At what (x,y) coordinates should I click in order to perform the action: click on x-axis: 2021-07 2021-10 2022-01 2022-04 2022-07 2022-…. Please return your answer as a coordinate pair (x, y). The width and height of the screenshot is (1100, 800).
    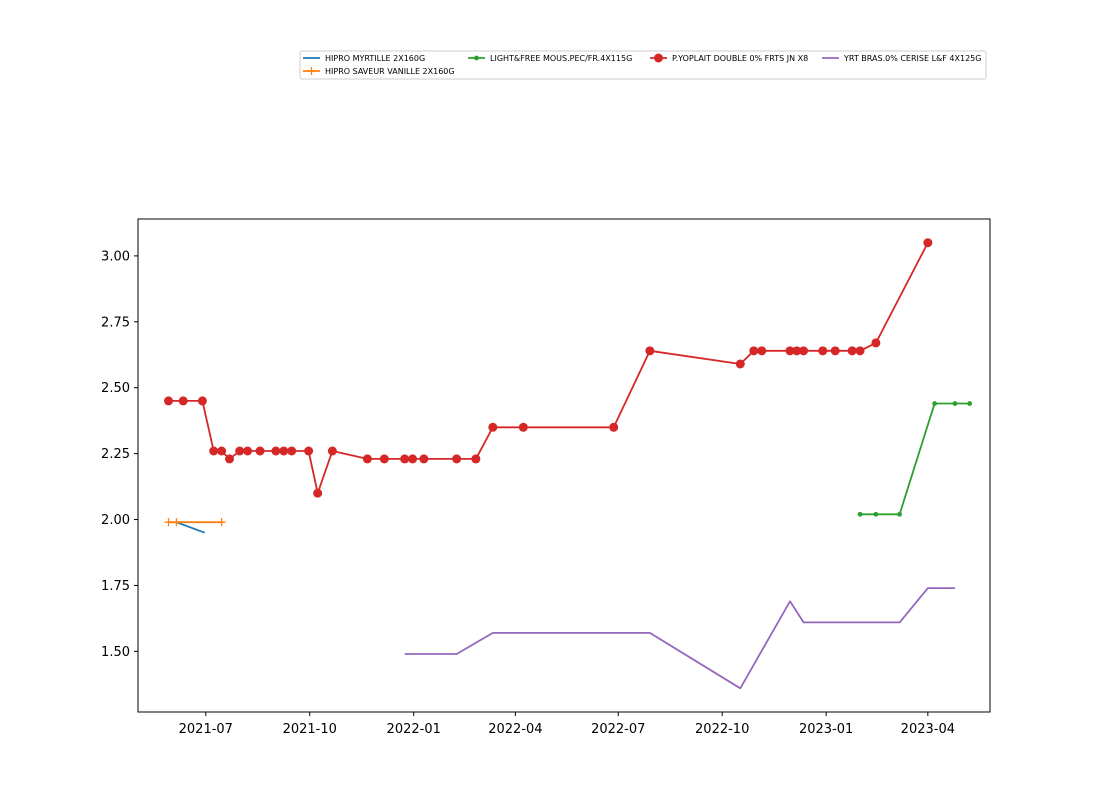
    Looking at the image, I should click on (567, 724).